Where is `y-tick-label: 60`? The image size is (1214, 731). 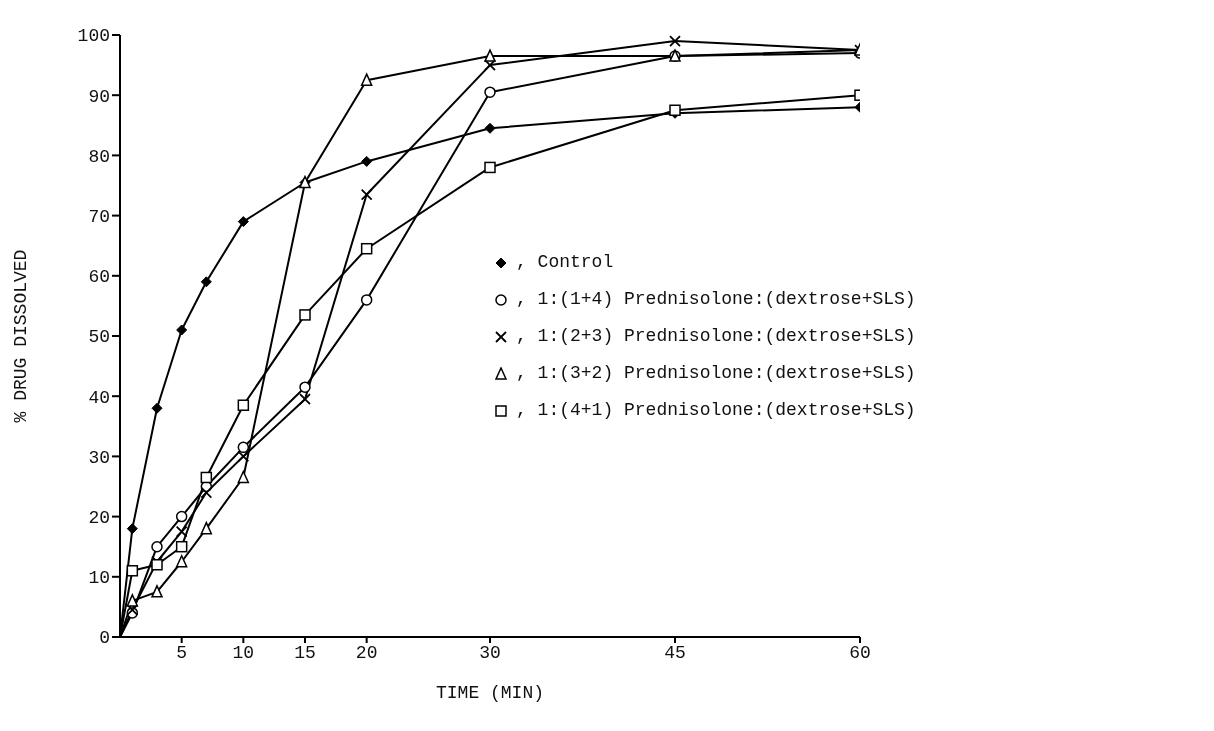
y-tick-label: 60 is located at coordinates (99, 277).